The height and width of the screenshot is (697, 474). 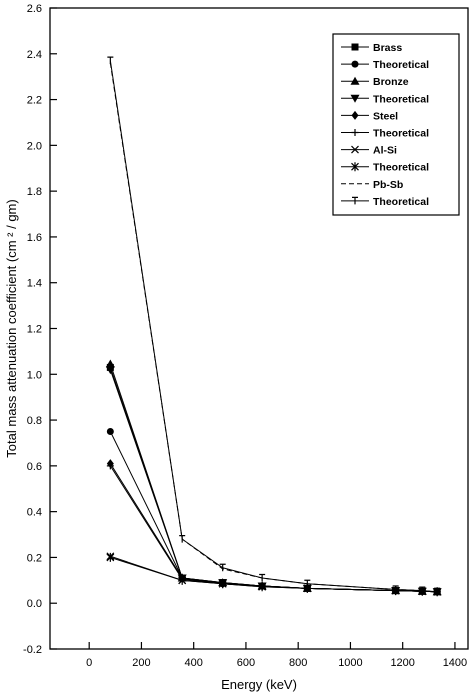 What do you see at coordinates (350, 663) in the screenshot?
I see `x-tick-label: 1000` at bounding box center [350, 663].